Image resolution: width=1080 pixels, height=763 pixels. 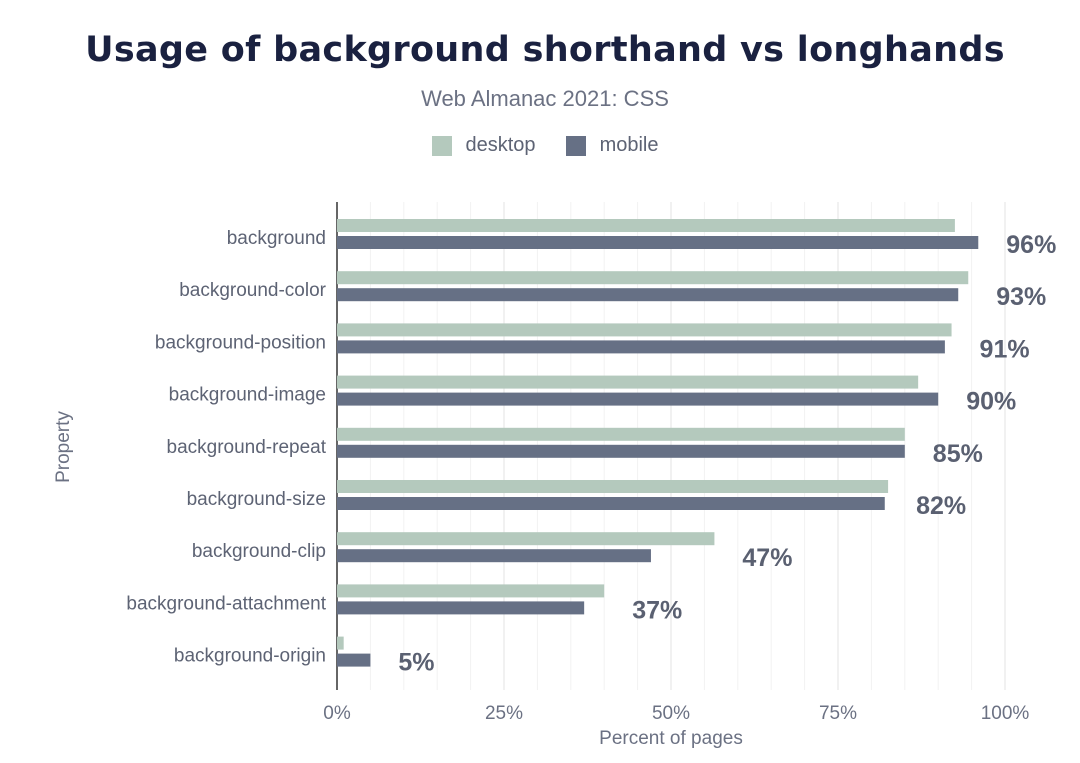 I want to click on x-tick-label: 100%, so click(x=1005, y=713).